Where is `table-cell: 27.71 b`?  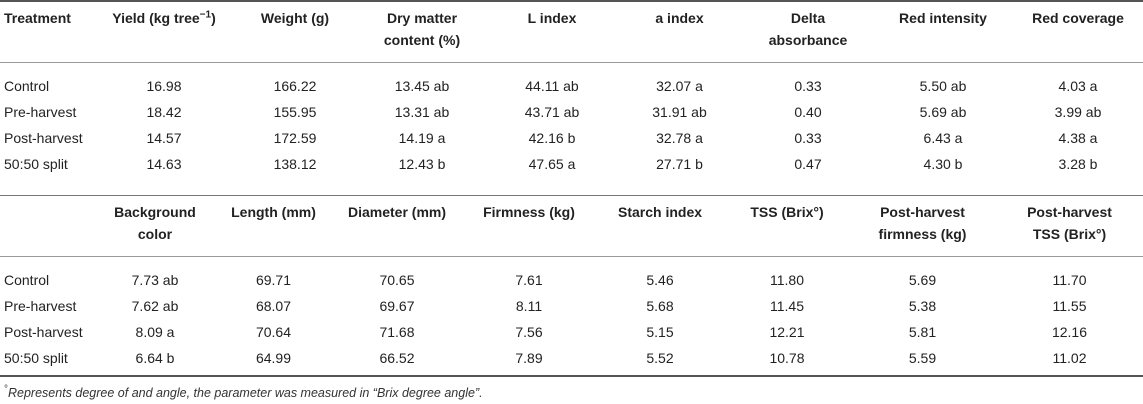 table-cell: 27.71 b is located at coordinates (679, 164).